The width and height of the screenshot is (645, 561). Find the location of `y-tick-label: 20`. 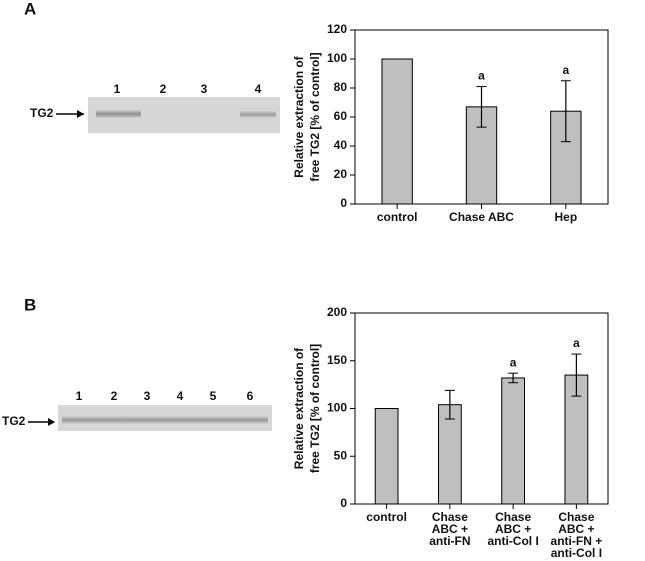

y-tick-label: 20 is located at coordinates (341, 174).